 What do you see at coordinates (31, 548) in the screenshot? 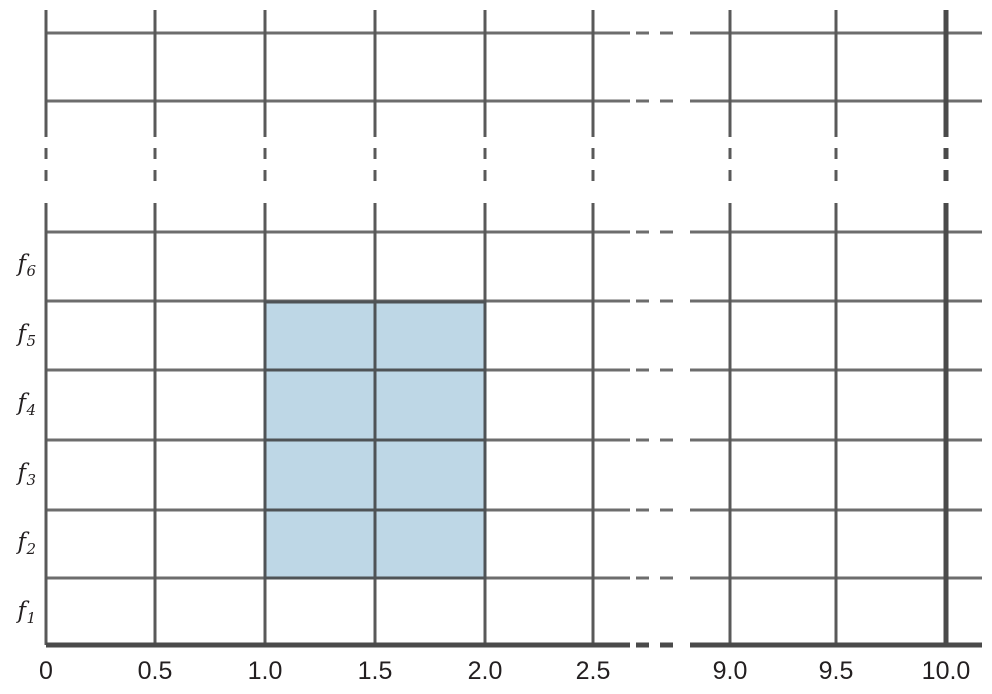
I see `y-tick-subscript-f2: 2` at bounding box center [31, 548].